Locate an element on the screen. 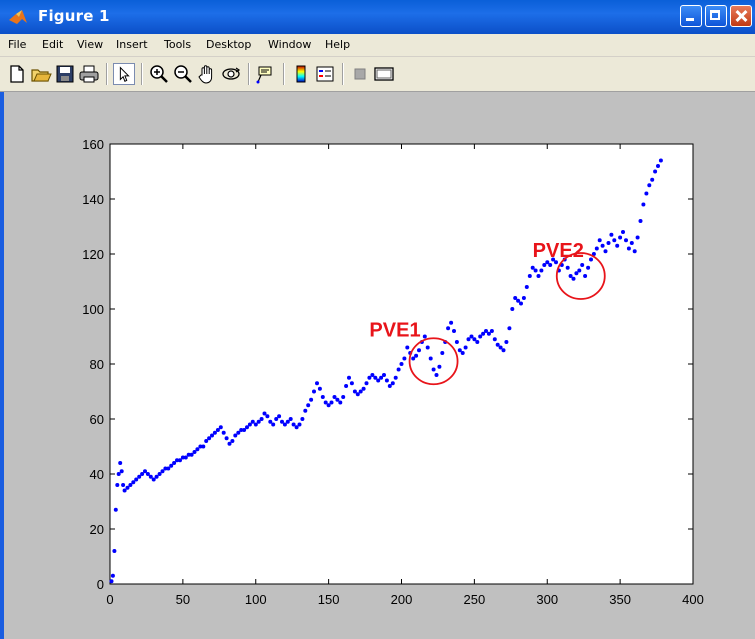  menu-insert: Insert is located at coordinates (132, 44).